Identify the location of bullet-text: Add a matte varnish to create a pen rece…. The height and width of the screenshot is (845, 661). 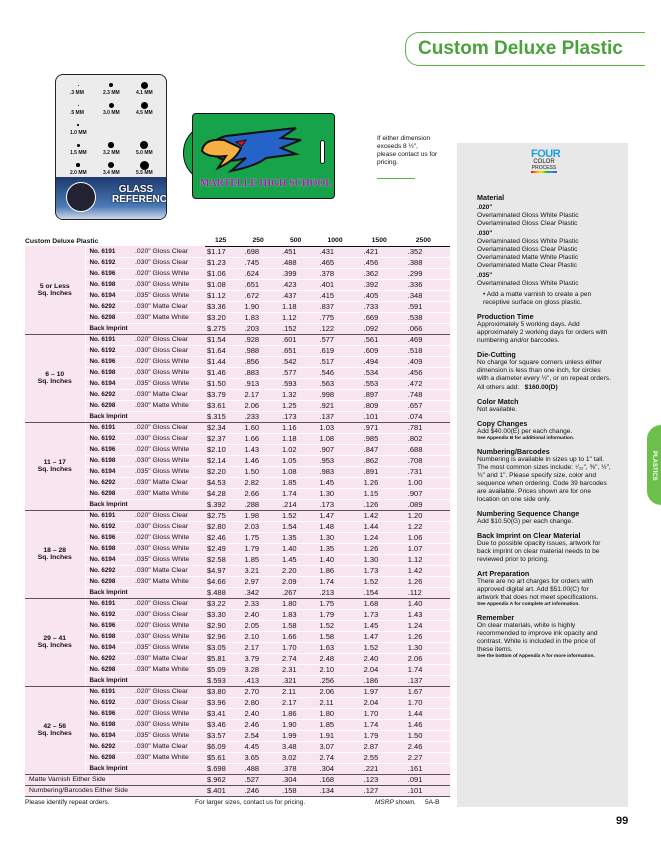
(537, 298).